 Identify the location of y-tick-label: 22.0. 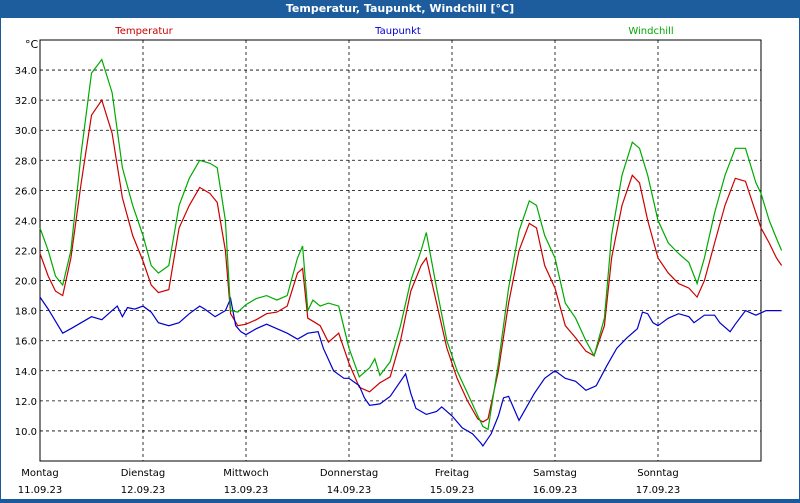
(26, 252).